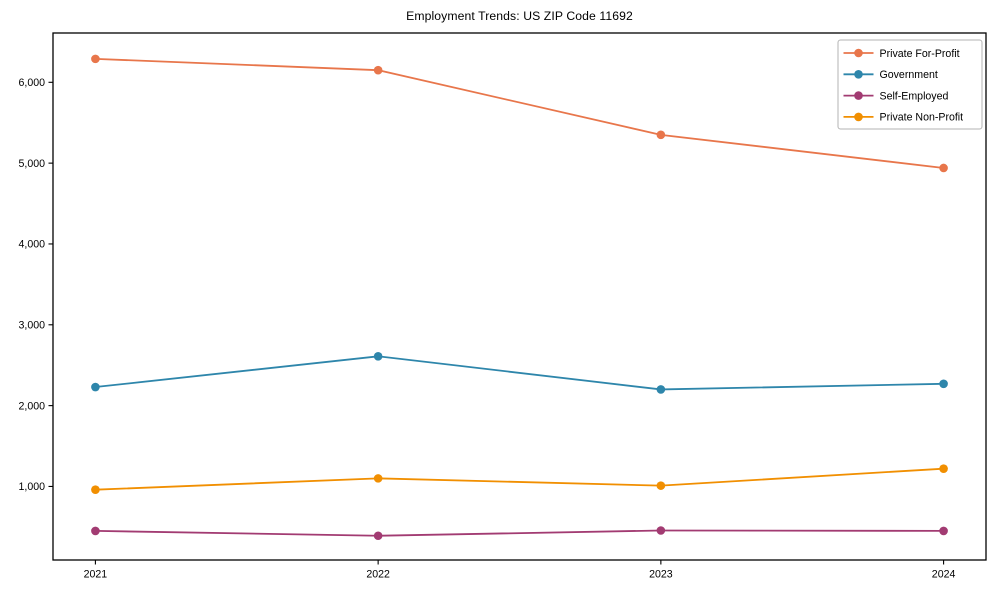 Image resolution: width=1000 pixels, height=600 pixels. What do you see at coordinates (31, 406) in the screenshot?
I see `y-axis-tick-label: 2,000` at bounding box center [31, 406].